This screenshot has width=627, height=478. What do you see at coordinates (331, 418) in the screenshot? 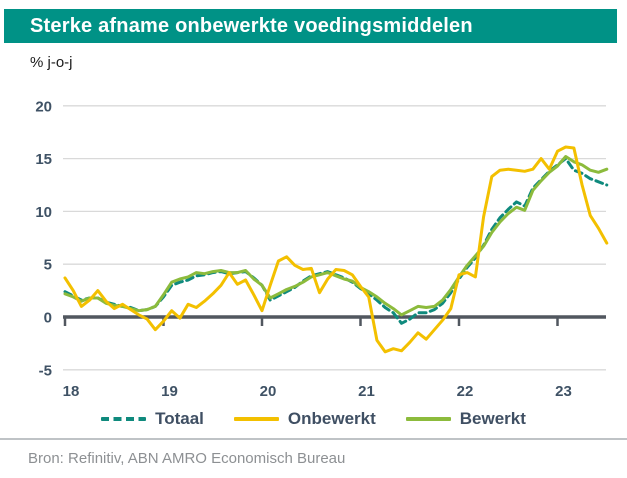
I see `legend-label-onbewerkt: Onbewerkt` at bounding box center [331, 418].